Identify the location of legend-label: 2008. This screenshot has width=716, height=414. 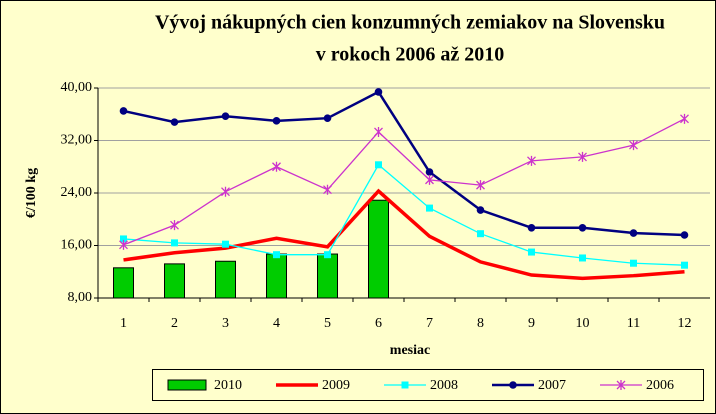
(444, 385).